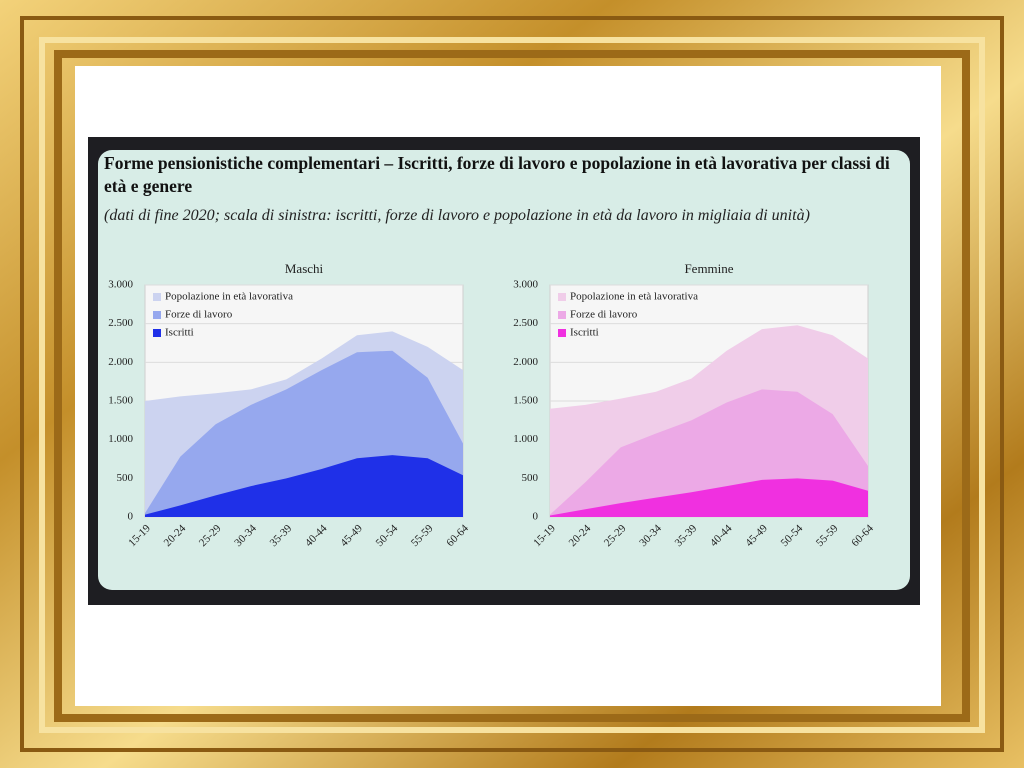 The image size is (1024, 768). Describe the element at coordinates (708, 268) in the screenshot. I see `chart-title: Femmine` at that location.